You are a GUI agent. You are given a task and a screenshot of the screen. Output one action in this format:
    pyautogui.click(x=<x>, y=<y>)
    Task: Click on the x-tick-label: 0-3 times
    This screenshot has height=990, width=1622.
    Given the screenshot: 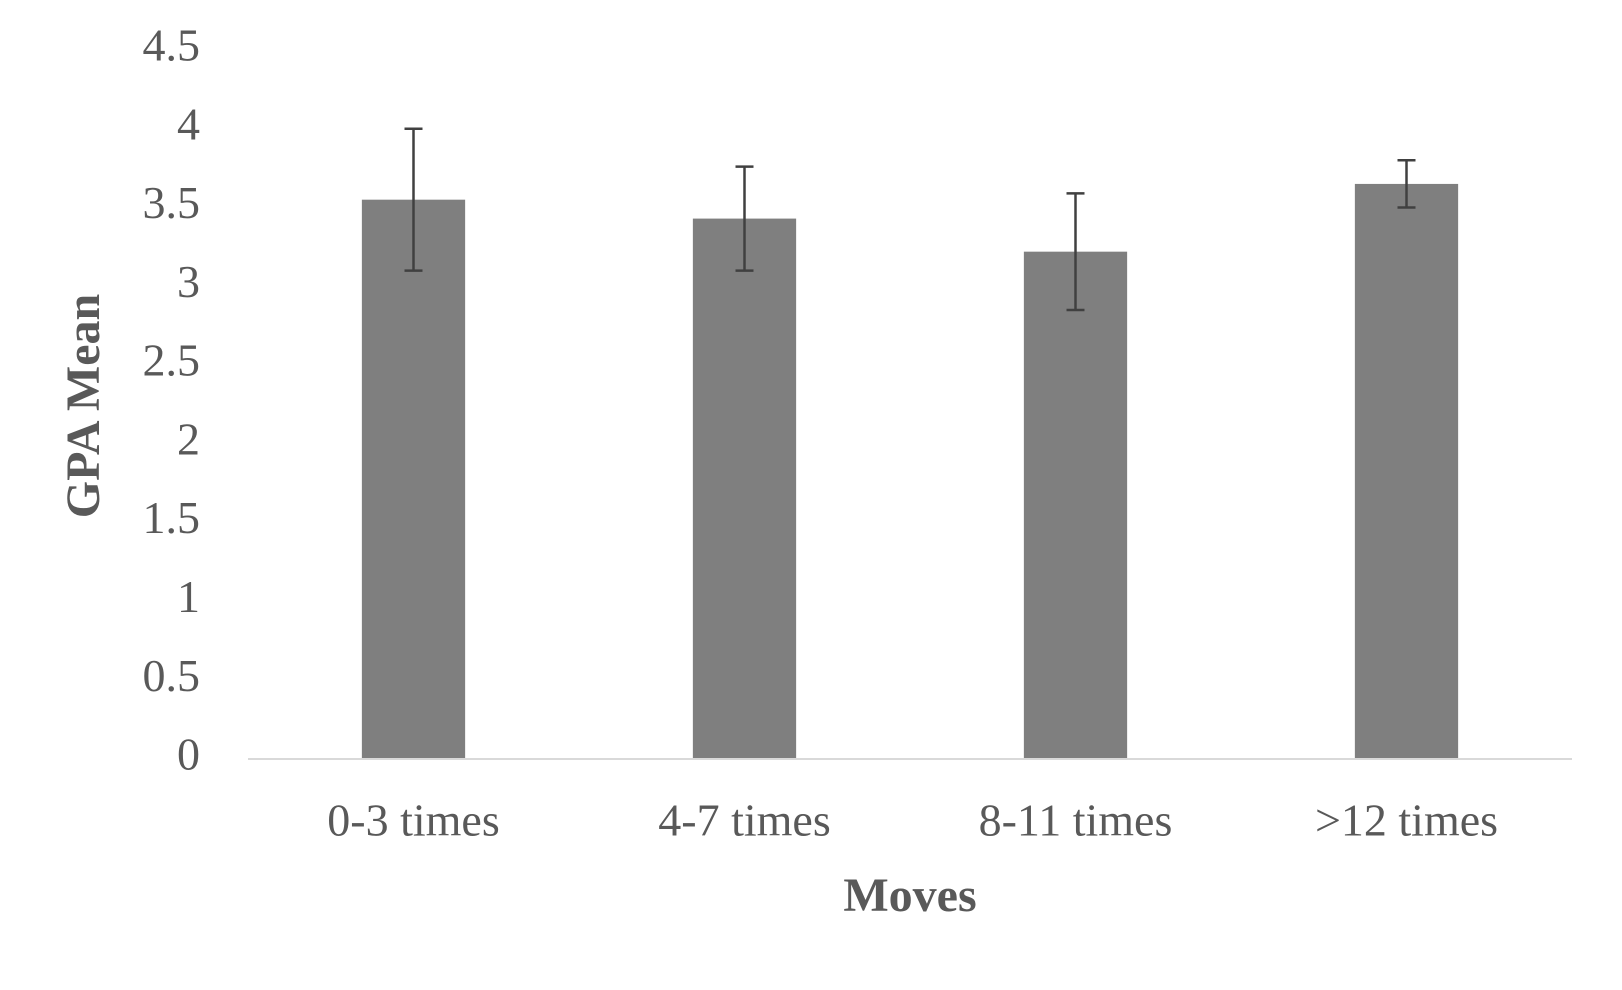 What is the action you would take?
    pyautogui.click(x=413, y=820)
    